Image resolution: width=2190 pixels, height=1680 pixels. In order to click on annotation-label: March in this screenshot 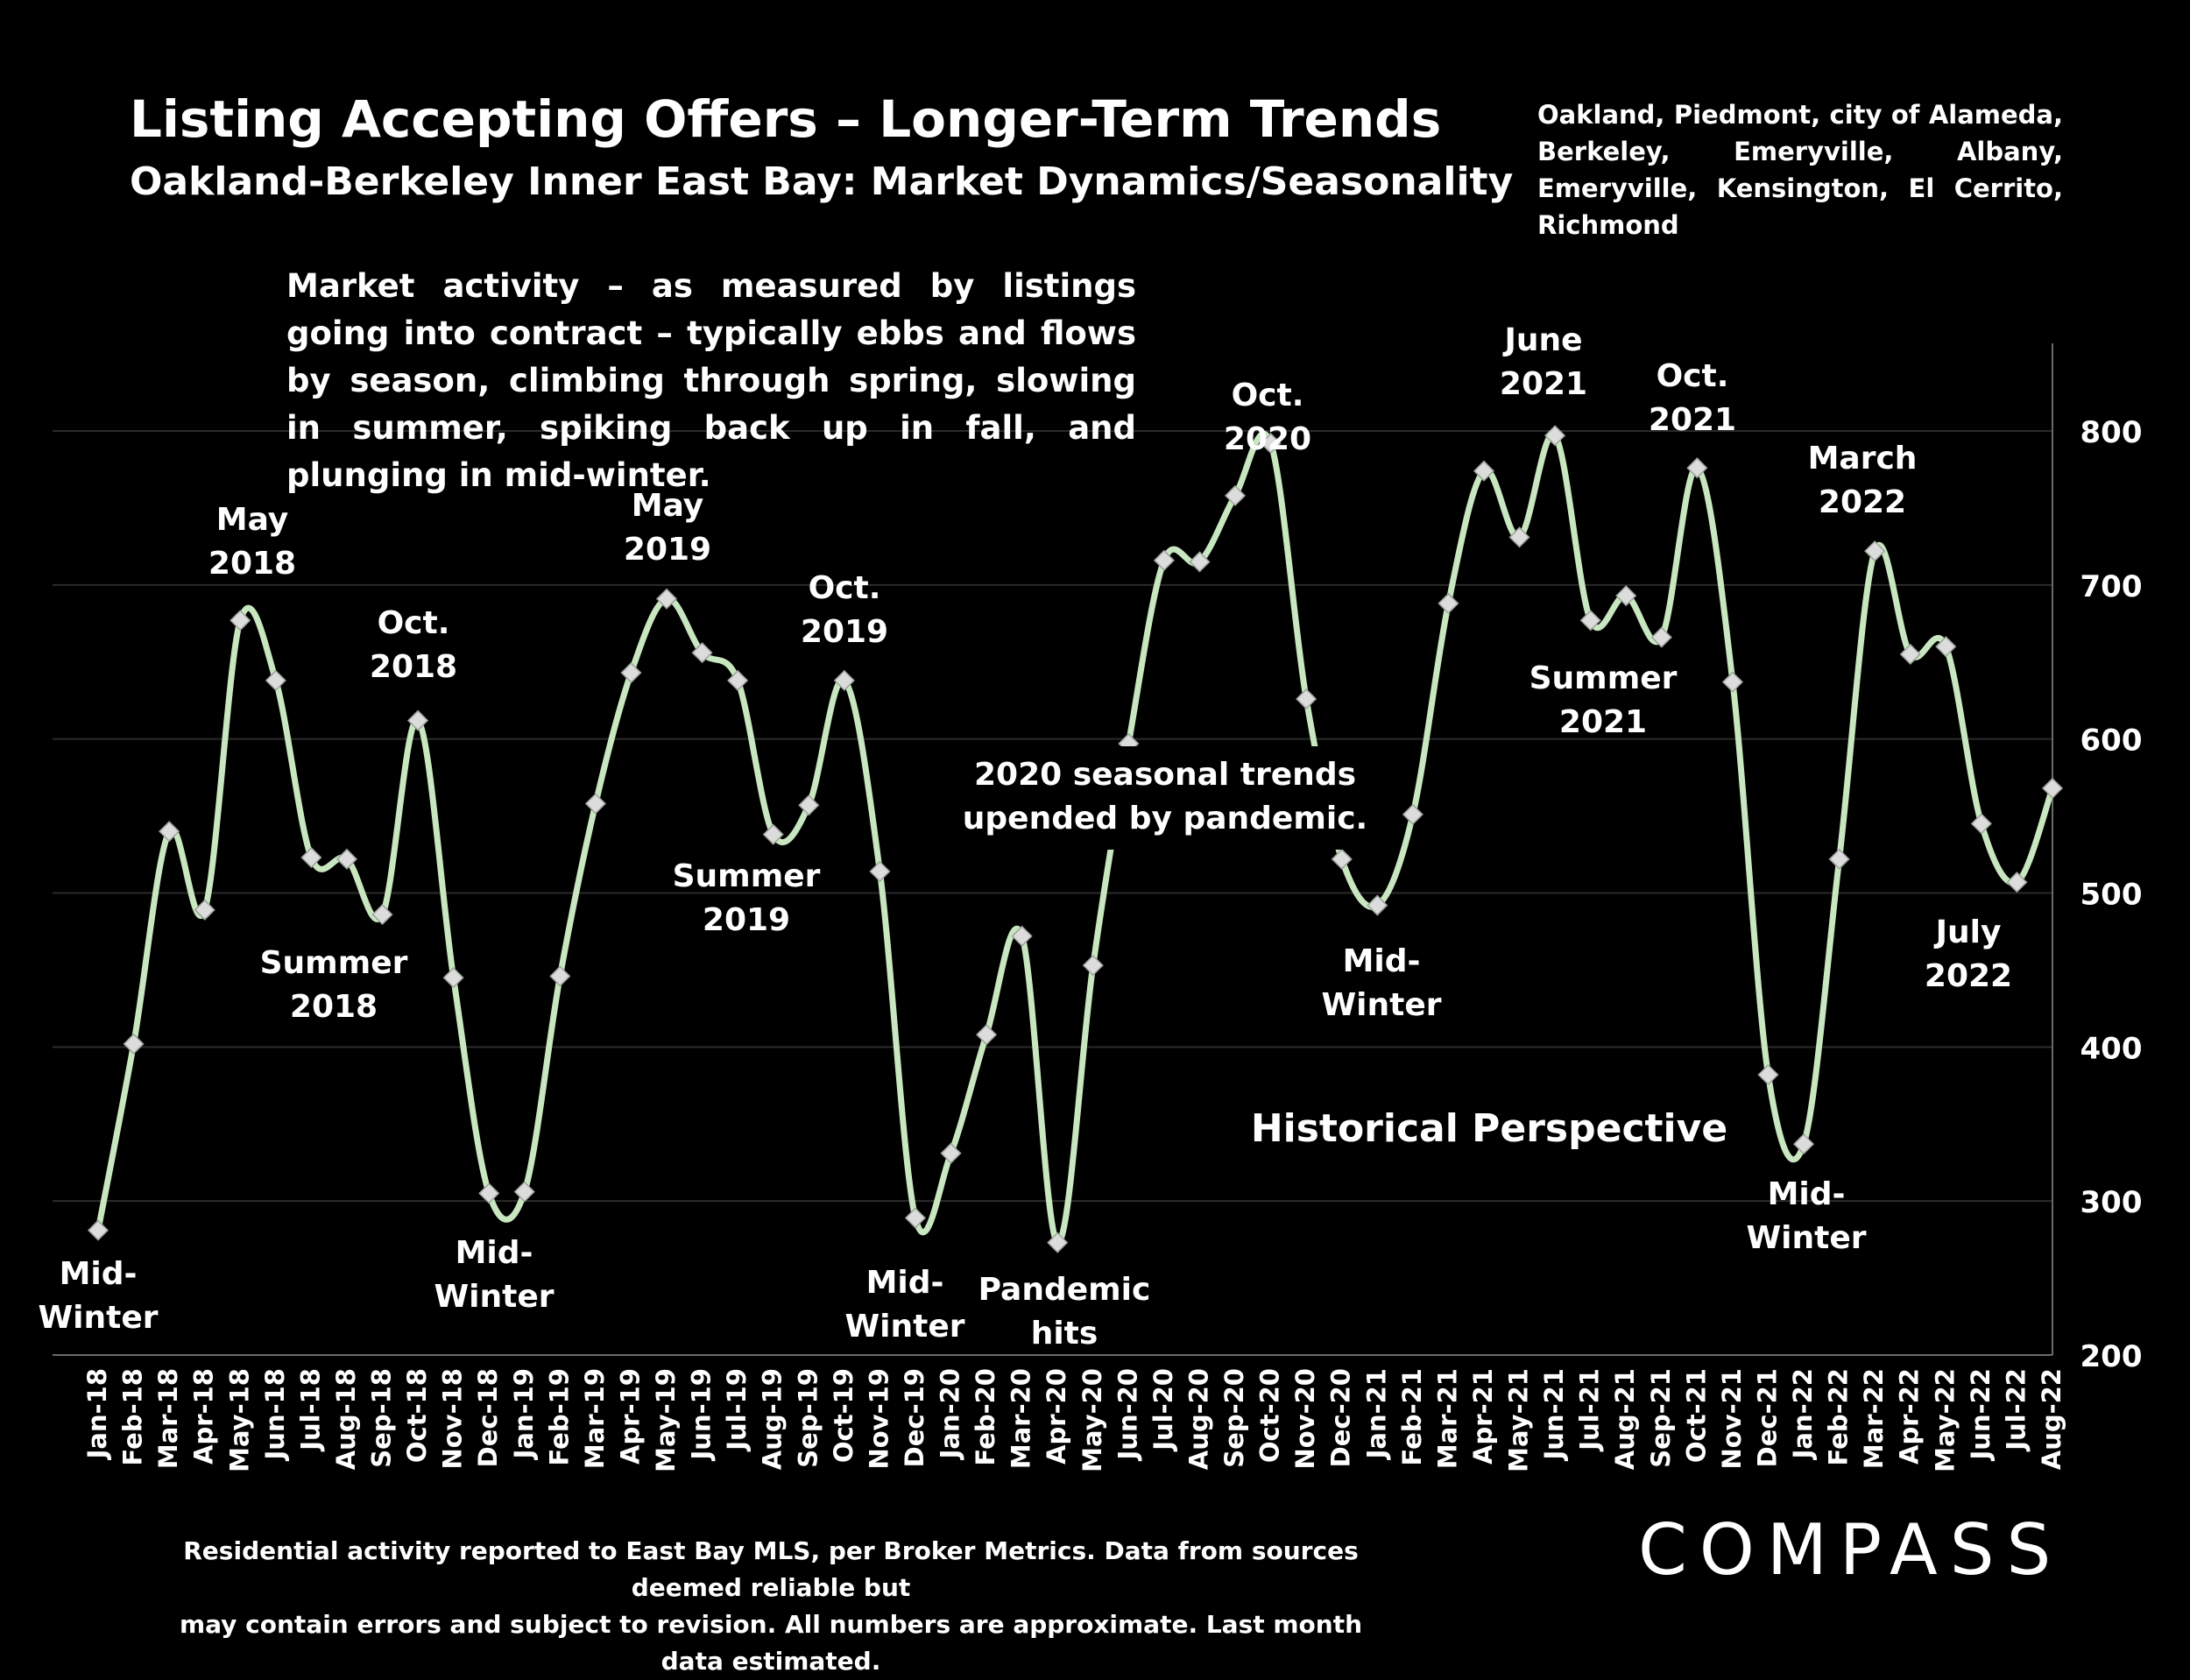, I will do `click(1863, 458)`.